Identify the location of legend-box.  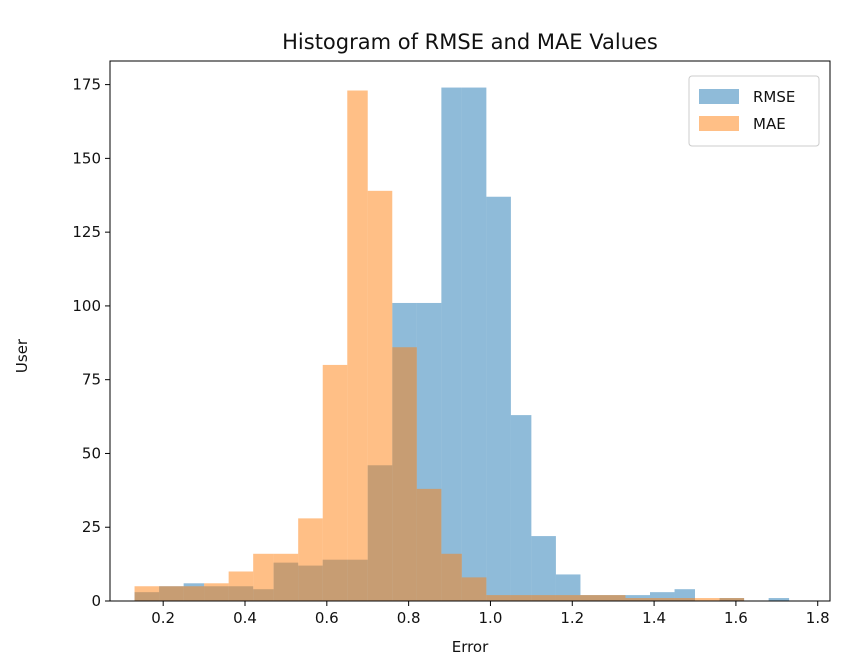
(754, 111).